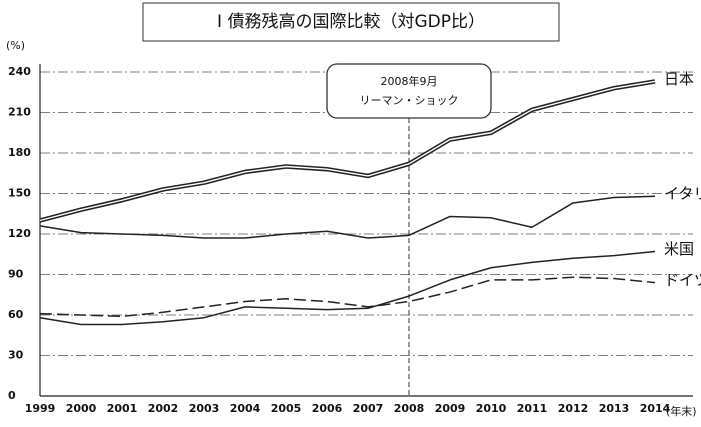  I want to click on x-tick-label: 2009, so click(450, 408).